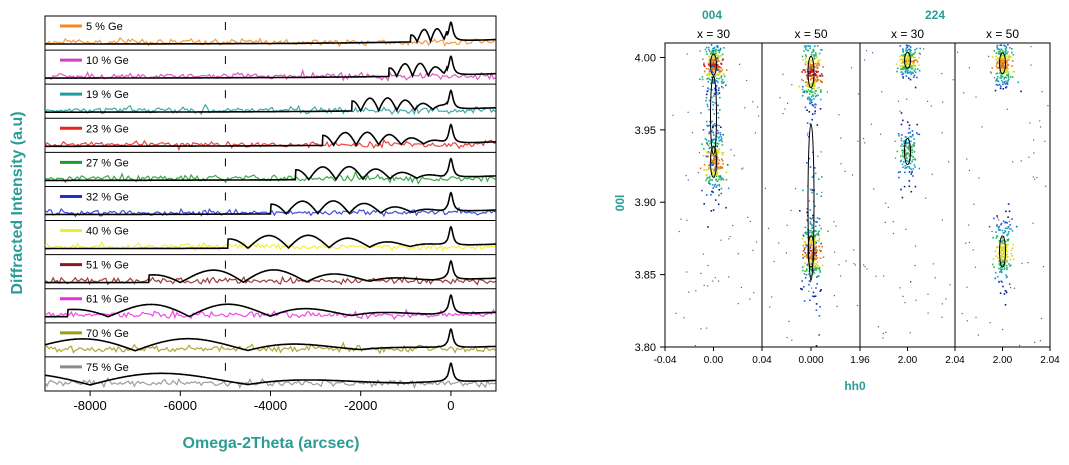 Image resolution: width=1069 pixels, height=465 pixels. What do you see at coordinates (104, 27) in the screenshot?
I see `legend-label: 5 % Ge` at bounding box center [104, 27].